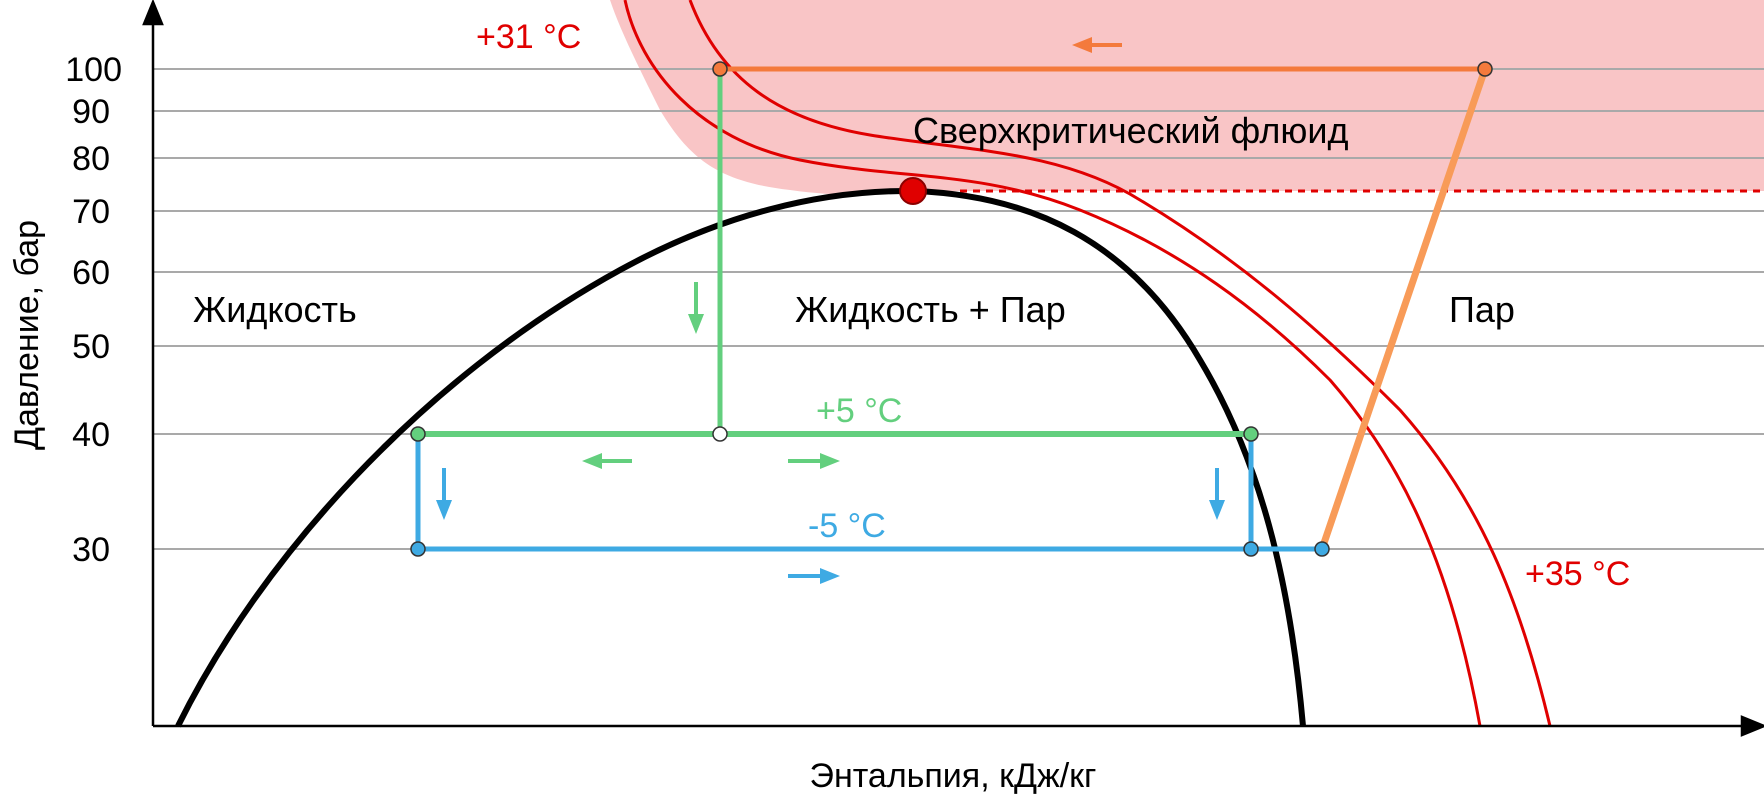 Image resolution: width=1764 pixels, height=802 pixels. I want to click on region-label-supercritical: Сверхкритический флюид, so click(1131, 130).